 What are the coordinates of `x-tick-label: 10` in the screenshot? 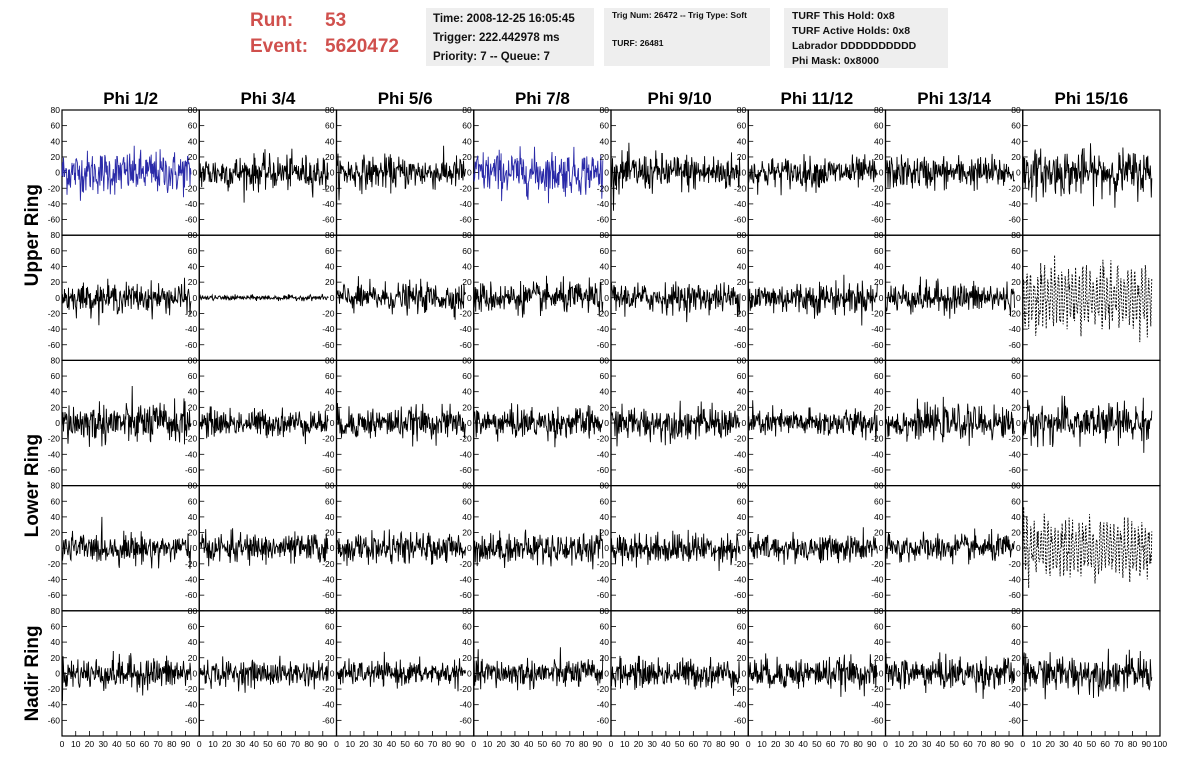 It's located at (899, 744).